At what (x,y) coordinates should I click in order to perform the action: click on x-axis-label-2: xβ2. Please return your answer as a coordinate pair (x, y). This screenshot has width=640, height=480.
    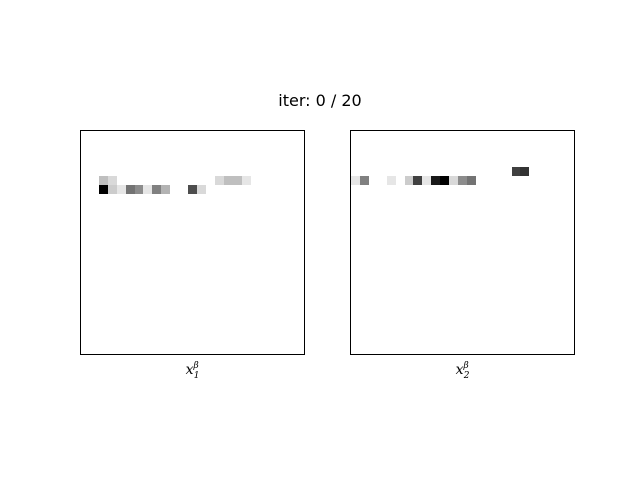
    Looking at the image, I should click on (462, 371).